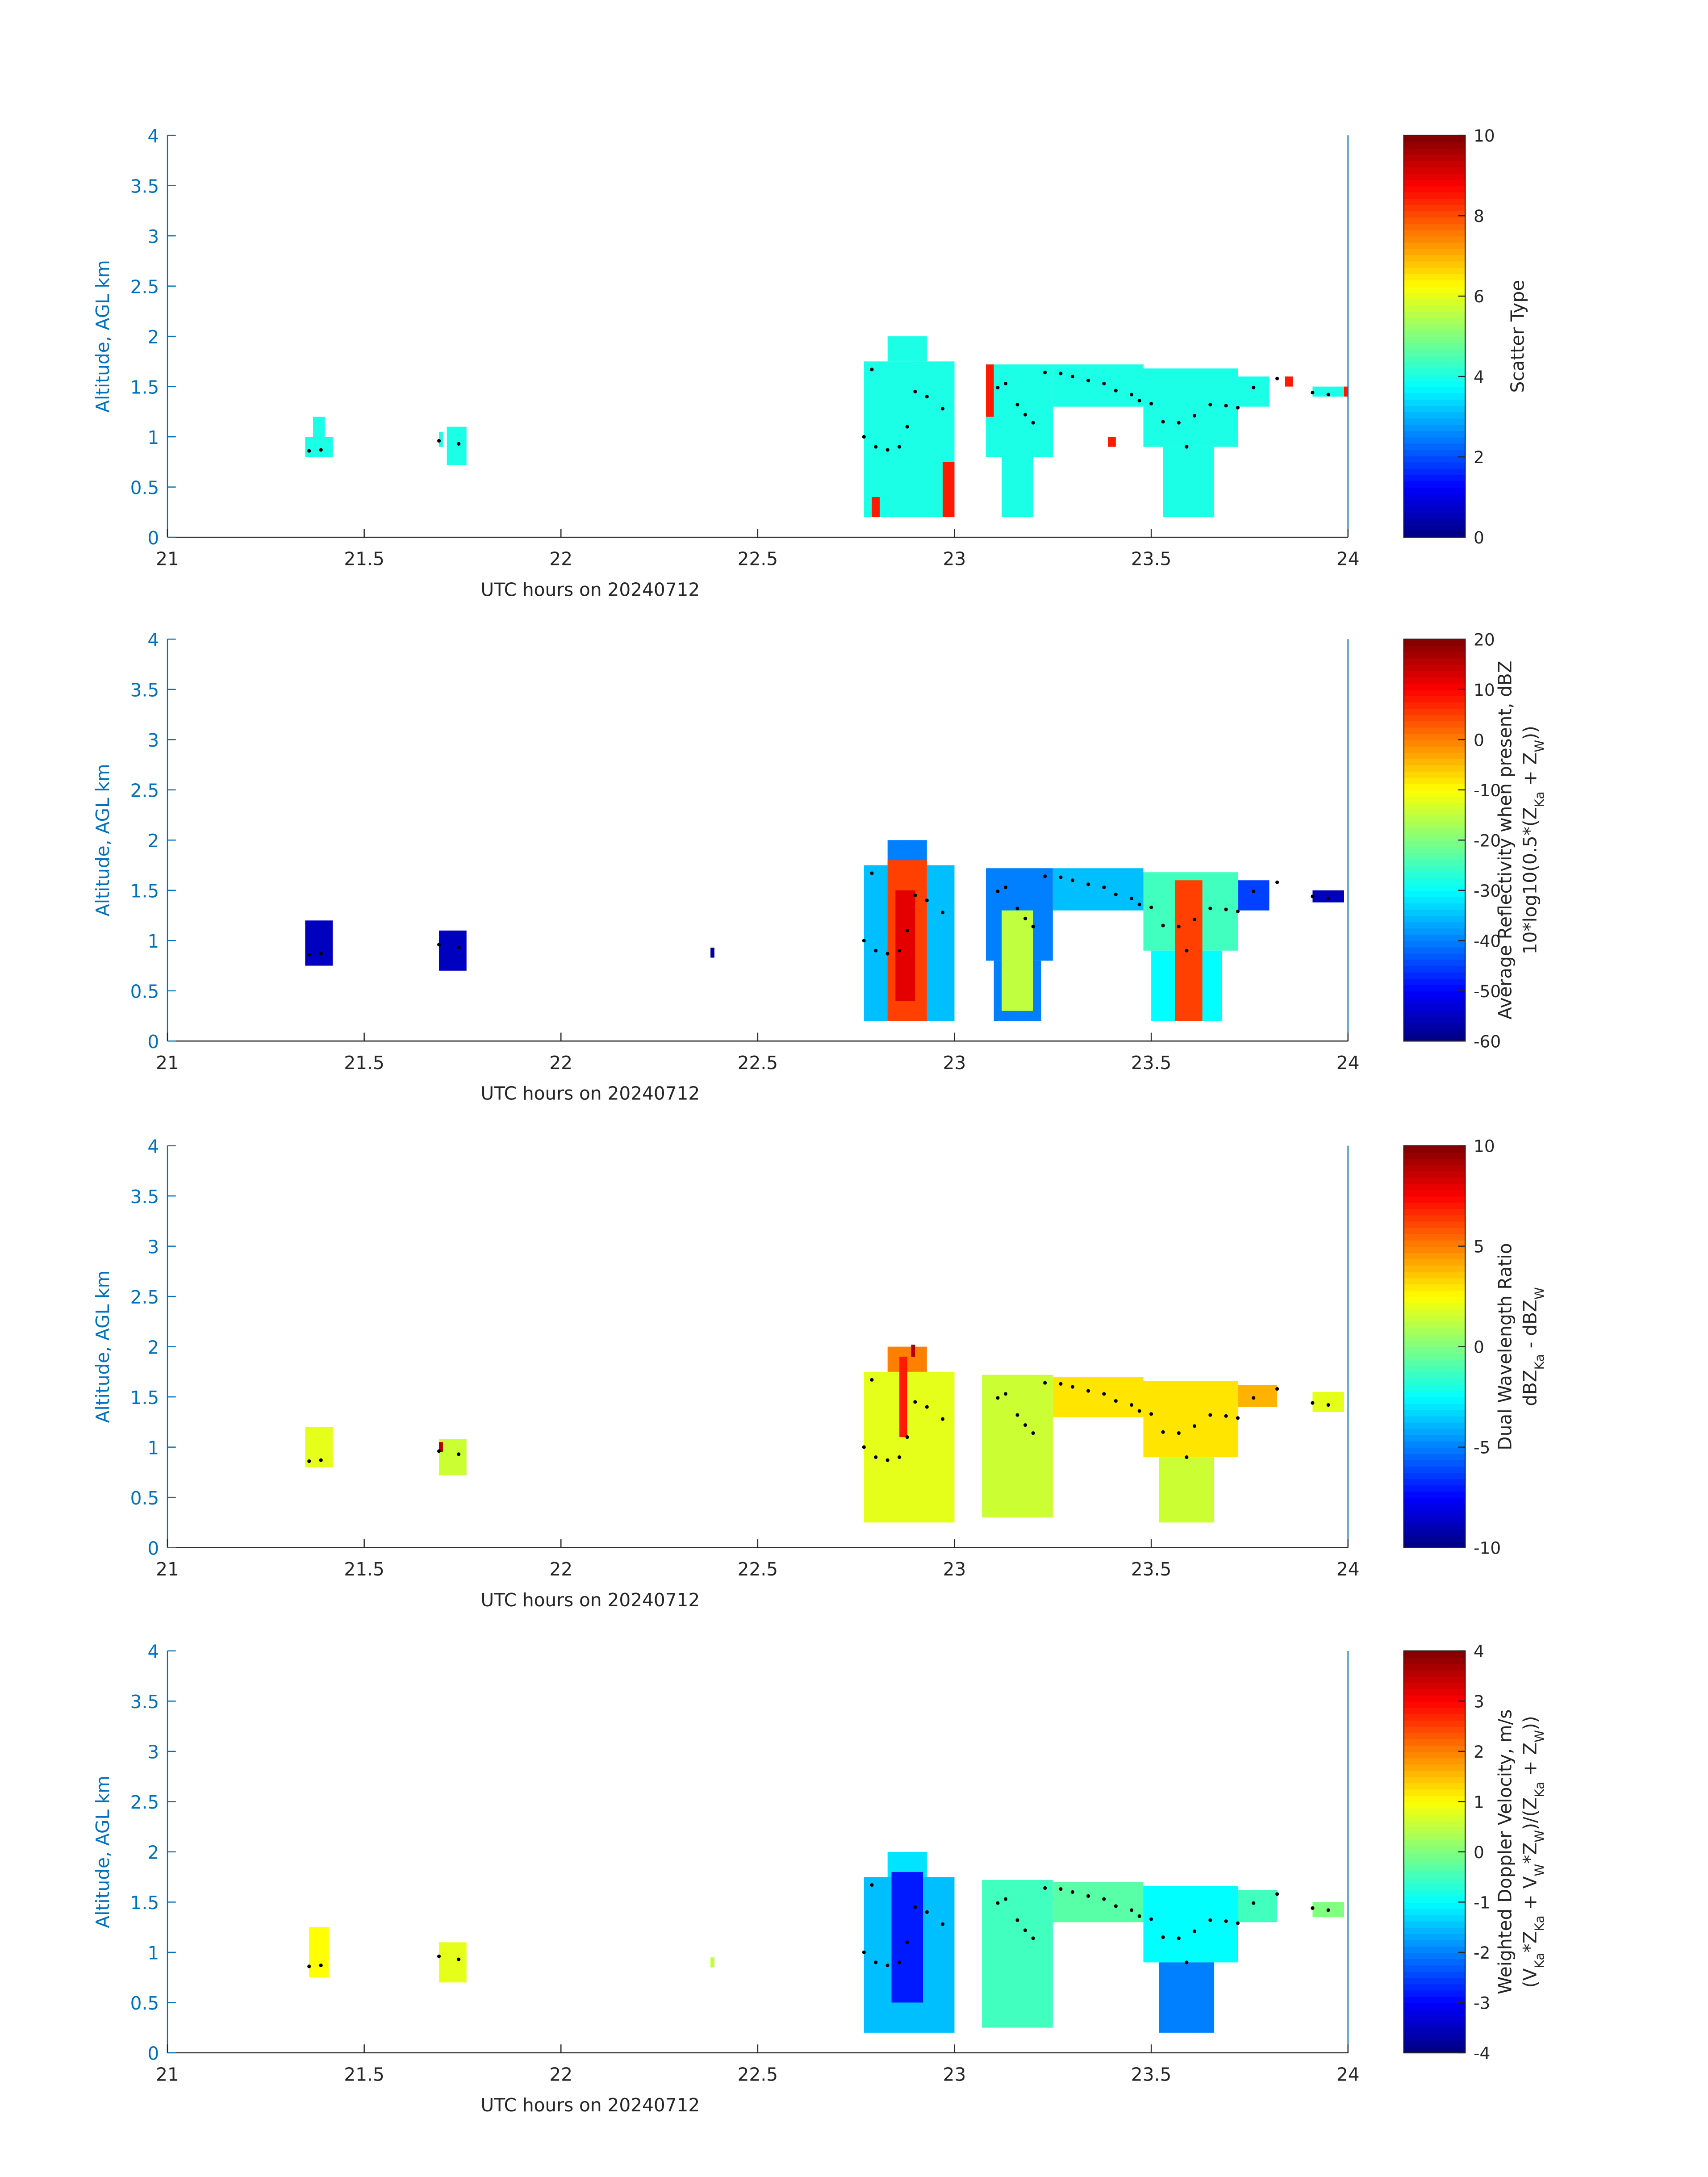  I want to click on label-subscript: W, so click(1539, 1736).